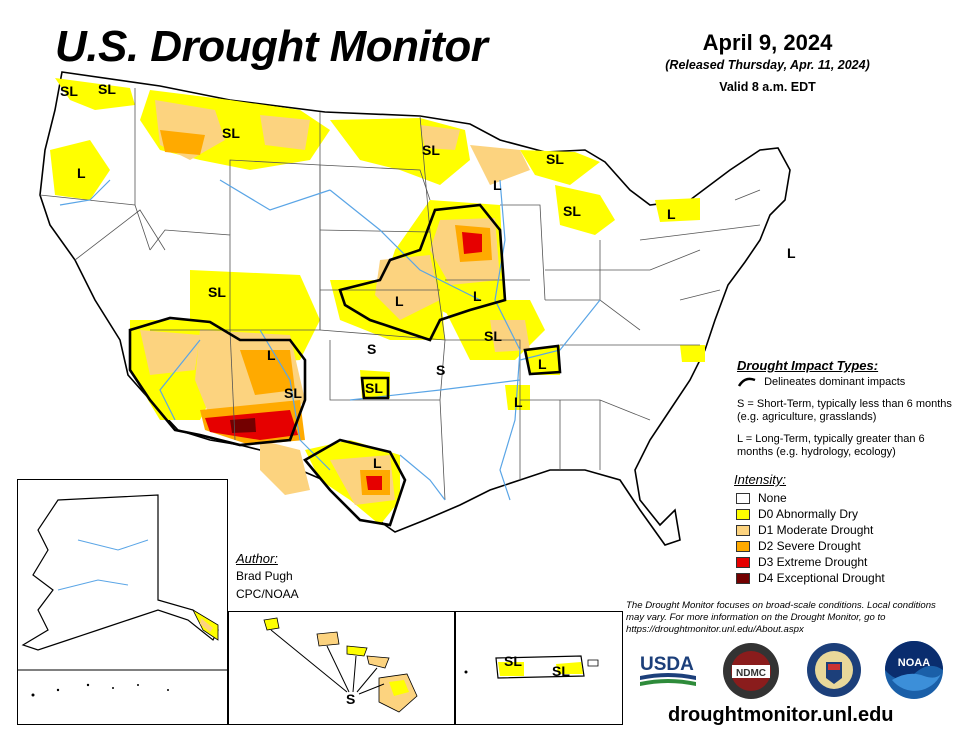 The width and height of the screenshot is (960, 742). What do you see at coordinates (231, 133) in the screenshot?
I see `label-sl-mt: SL` at bounding box center [231, 133].